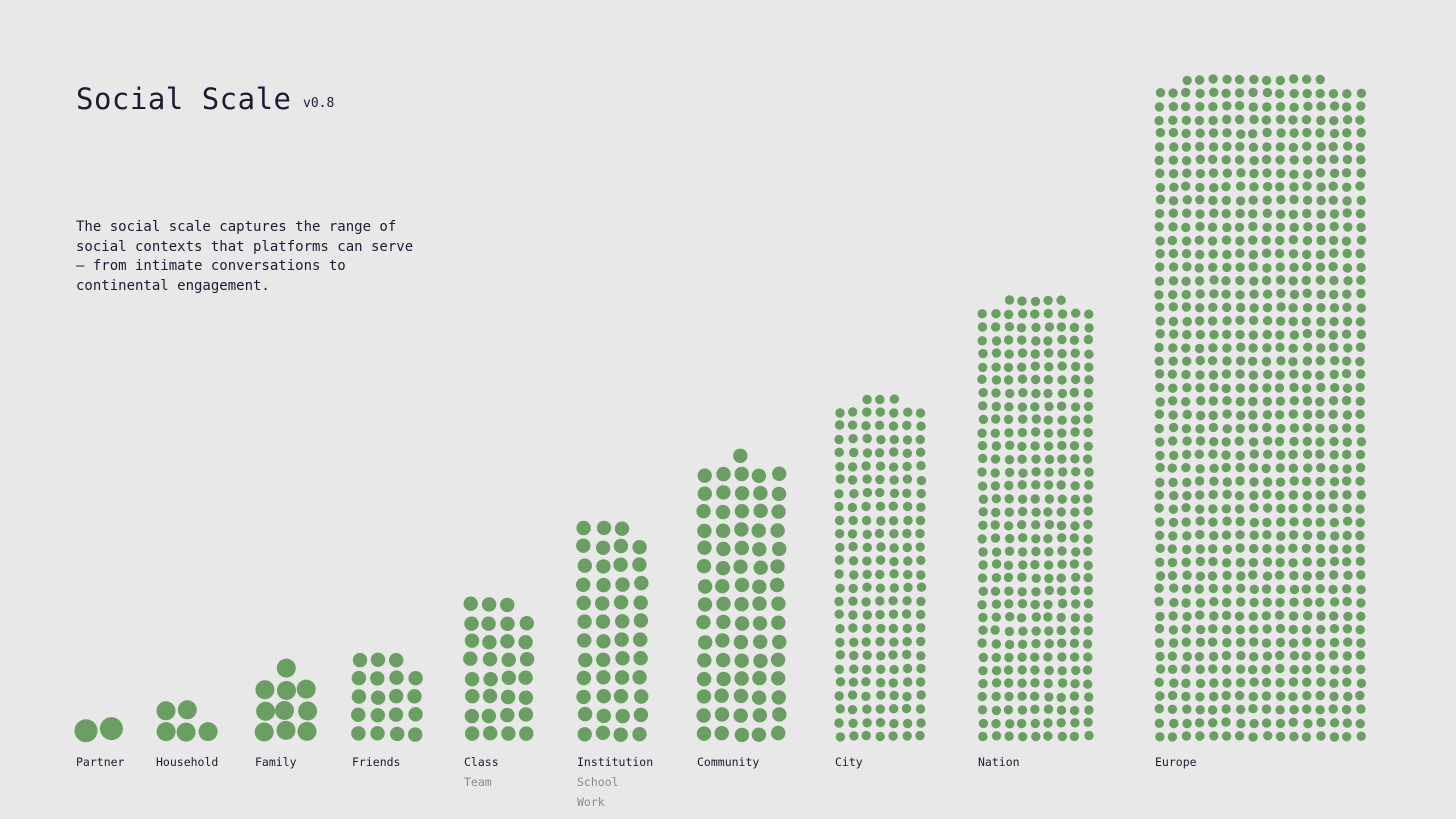 This screenshot has height=819, width=1456. What do you see at coordinates (481, 762) in the screenshot?
I see `category-label-class: Class` at bounding box center [481, 762].